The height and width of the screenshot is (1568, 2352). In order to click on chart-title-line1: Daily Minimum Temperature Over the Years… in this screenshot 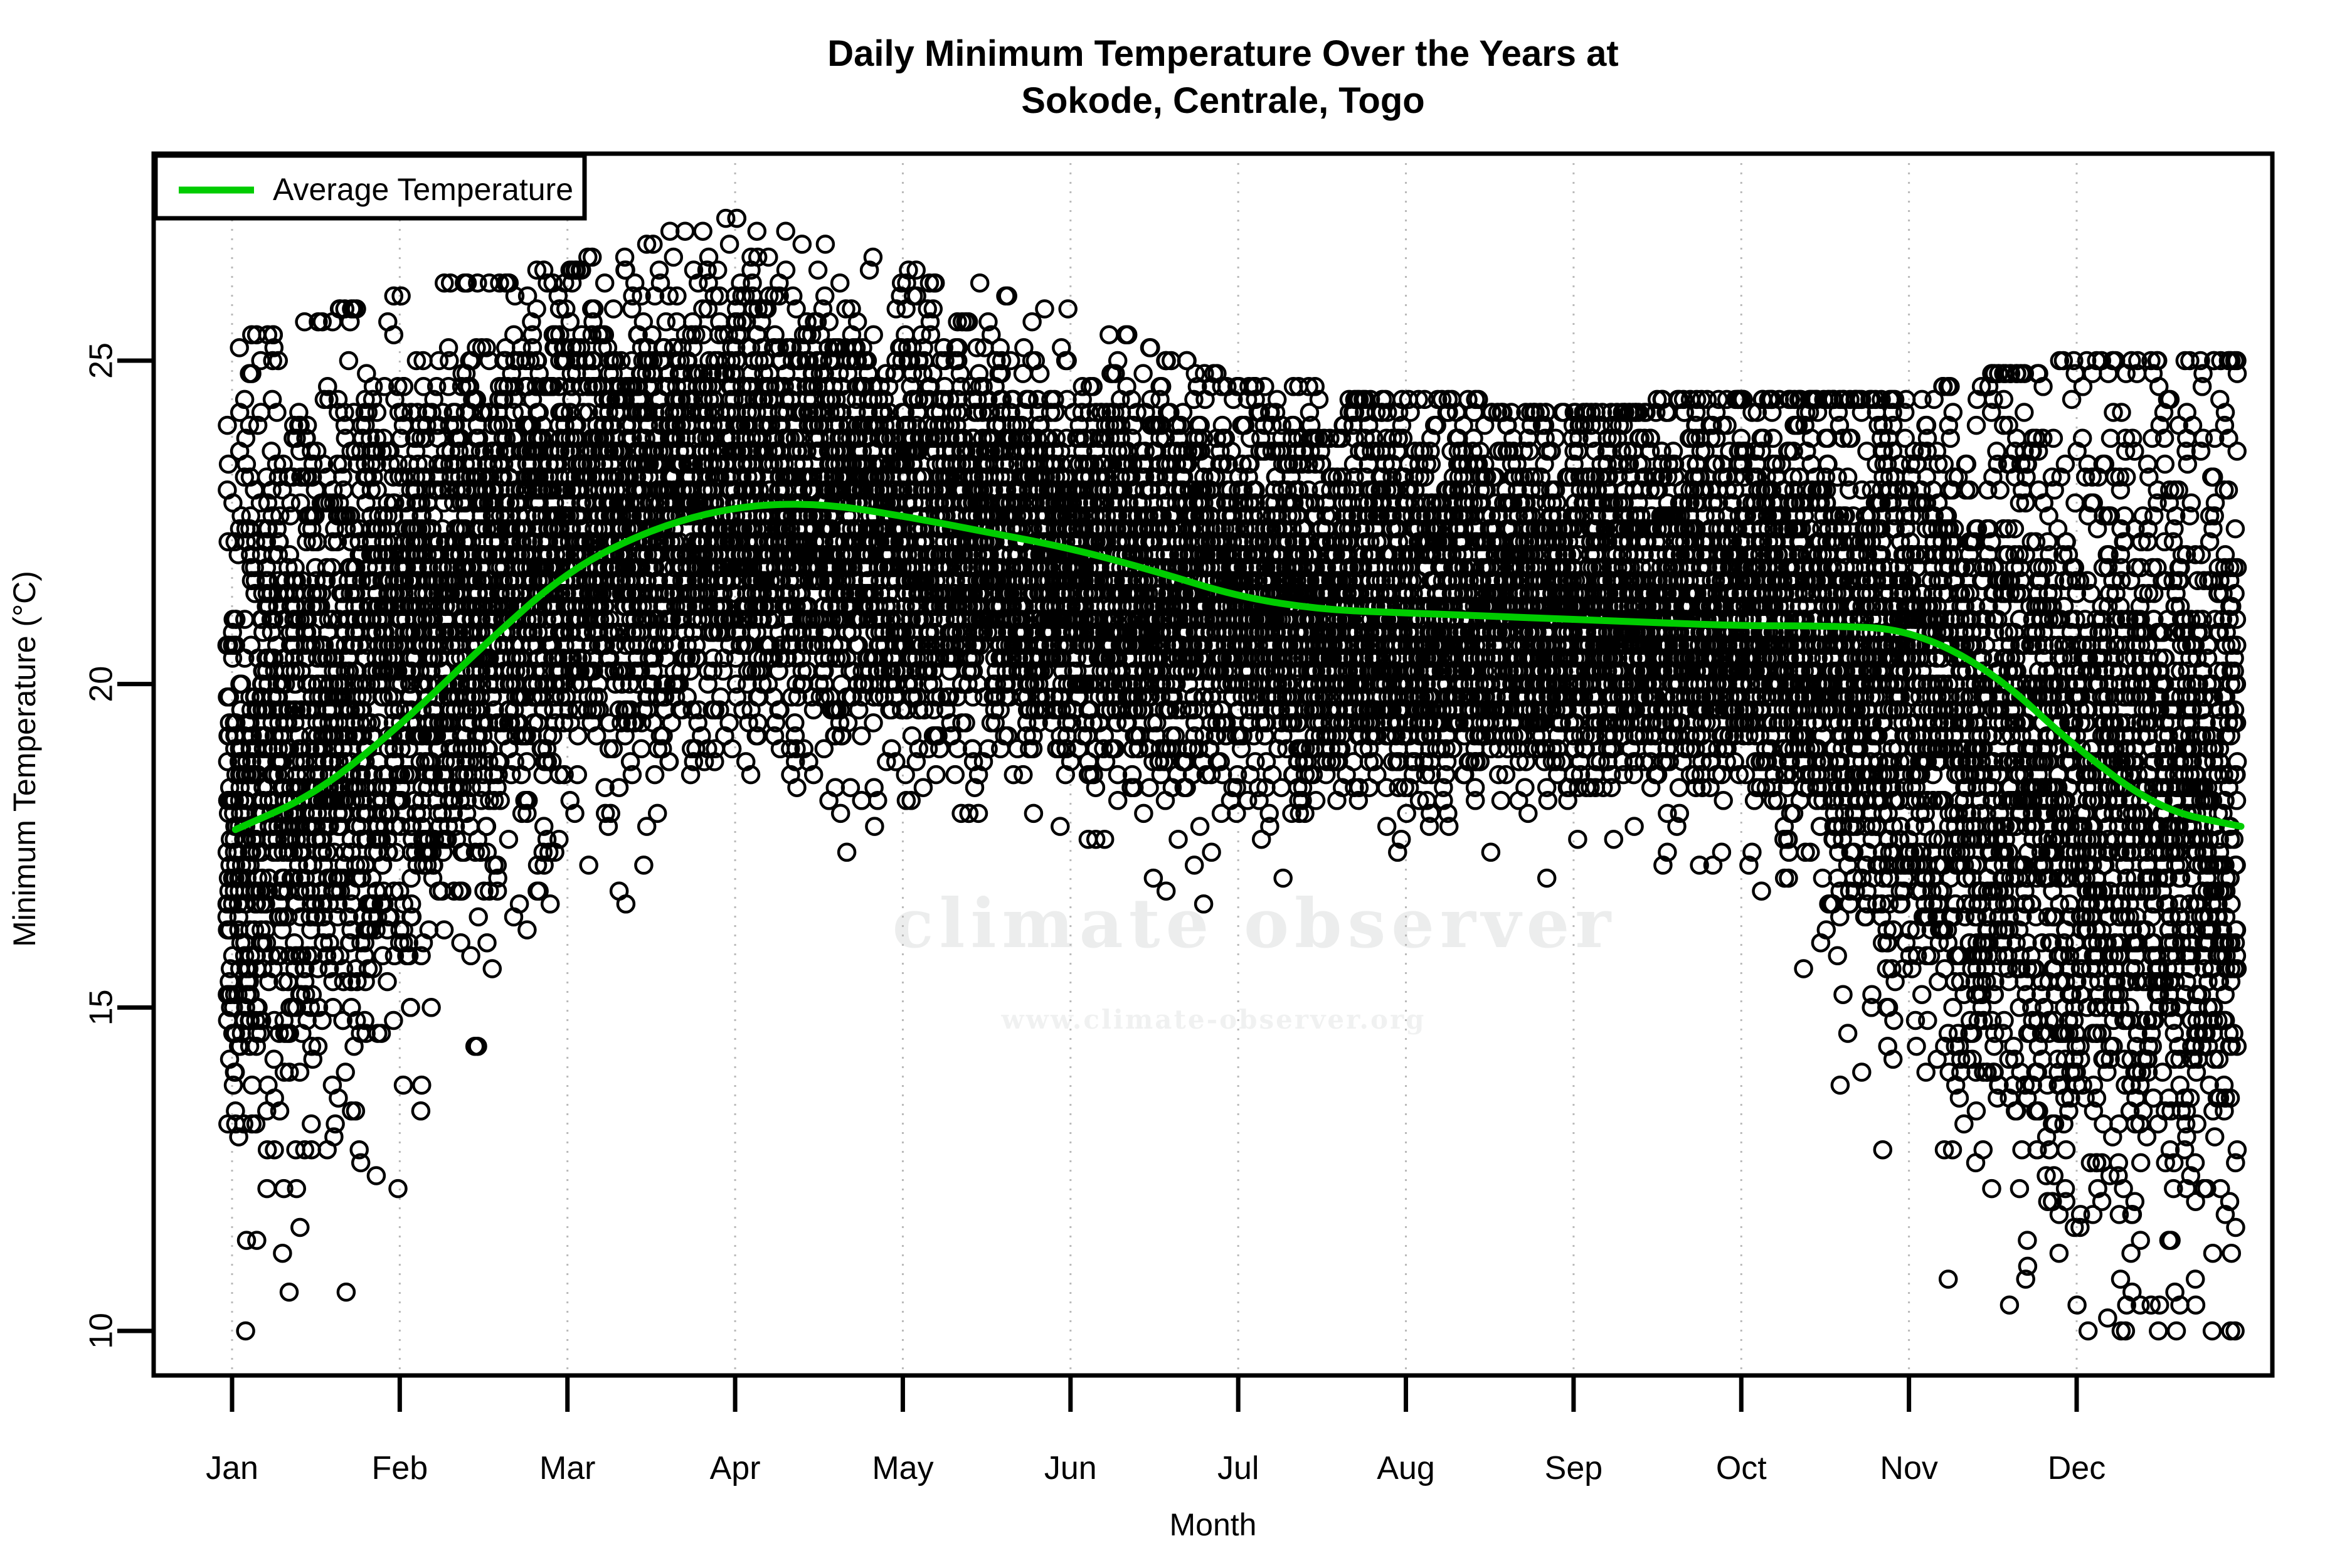, I will do `click(1222, 53)`.